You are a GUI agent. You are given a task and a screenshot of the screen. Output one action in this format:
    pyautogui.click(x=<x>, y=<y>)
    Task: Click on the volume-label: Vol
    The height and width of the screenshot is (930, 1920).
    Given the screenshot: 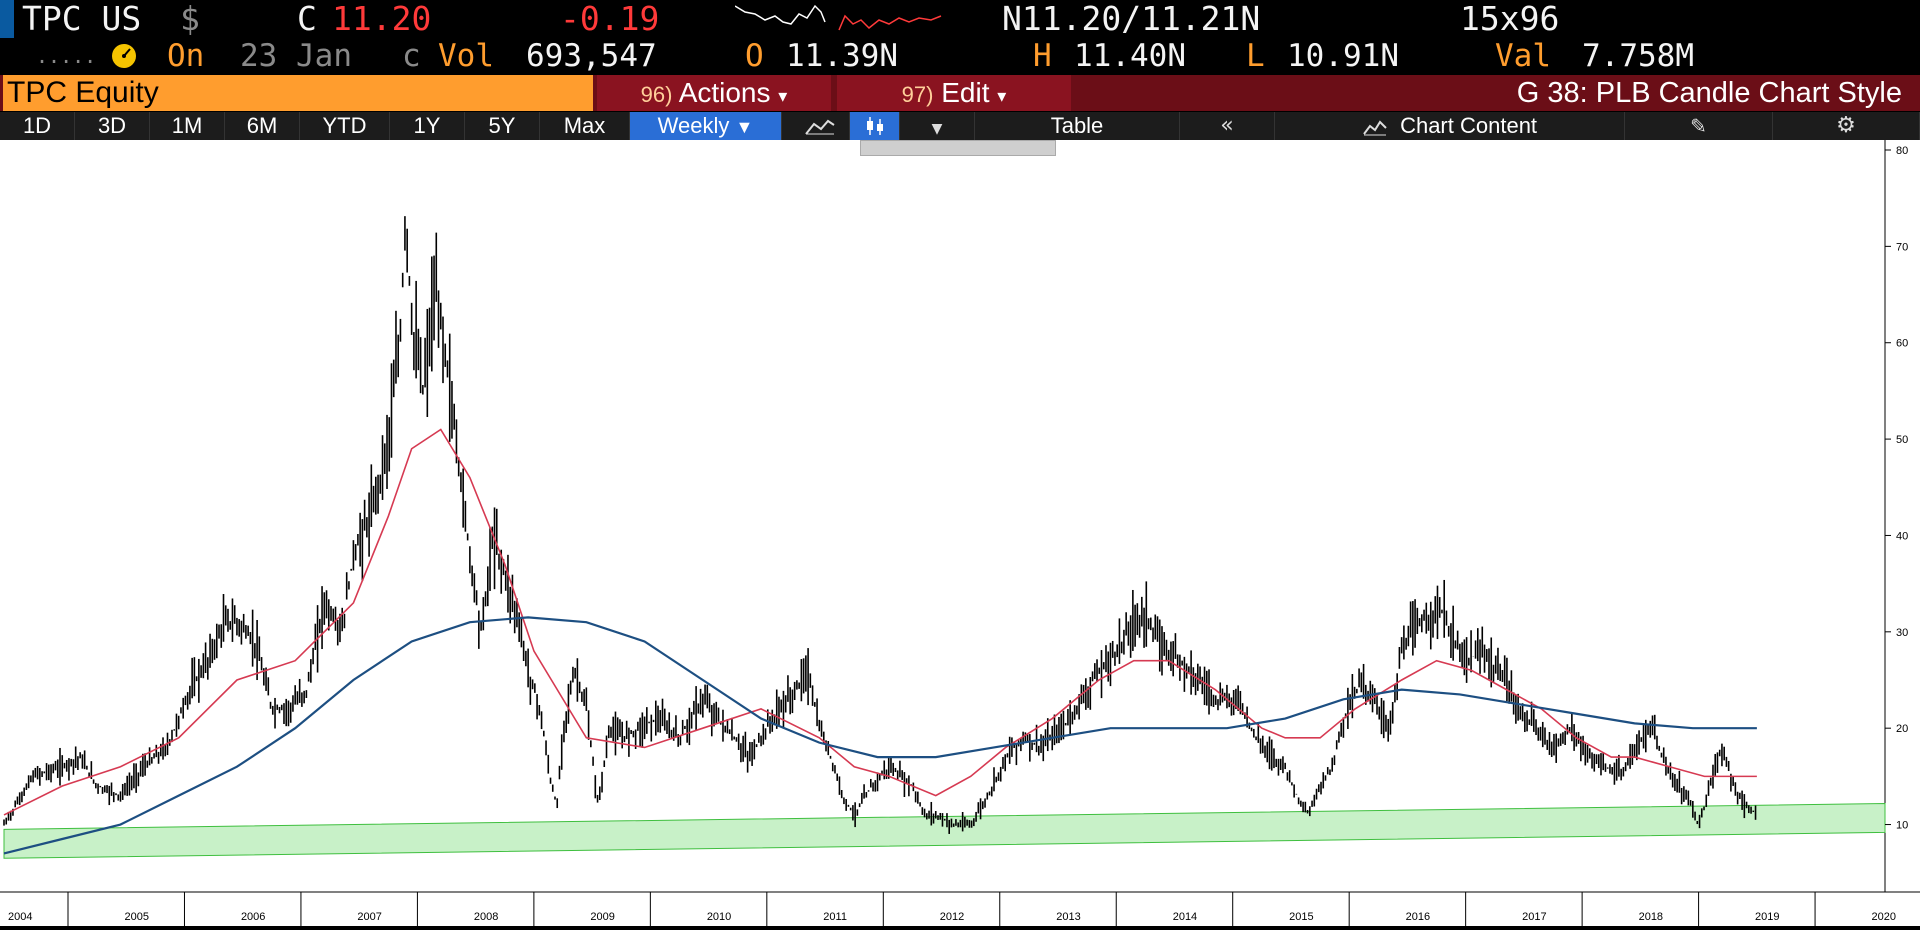 What is the action you would take?
    pyautogui.click(x=466, y=56)
    